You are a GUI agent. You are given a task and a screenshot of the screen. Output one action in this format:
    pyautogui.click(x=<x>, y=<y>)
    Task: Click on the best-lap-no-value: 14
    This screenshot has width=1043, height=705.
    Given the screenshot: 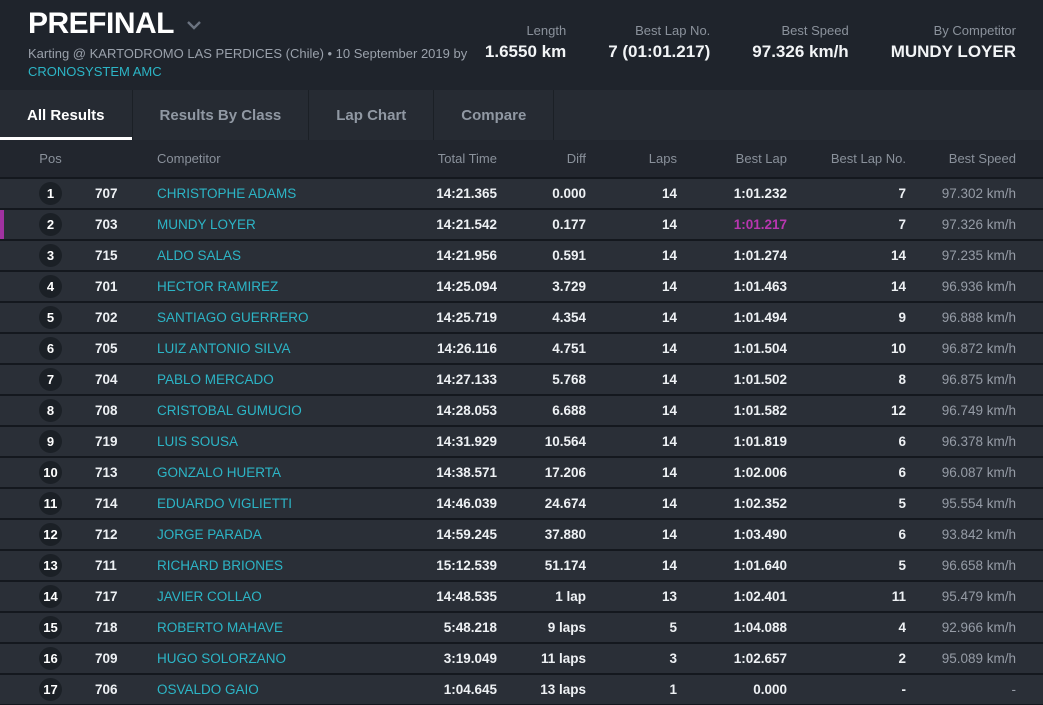 What is the action you would take?
    pyautogui.click(x=898, y=255)
    